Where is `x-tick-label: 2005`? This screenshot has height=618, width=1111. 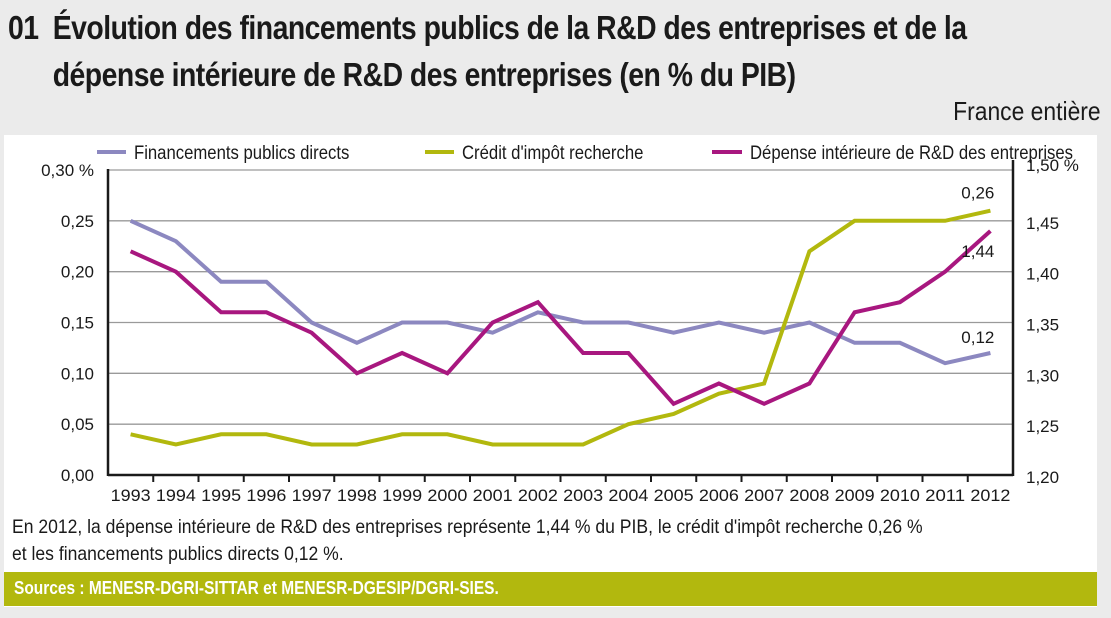
x-tick-label: 2005 is located at coordinates (674, 495).